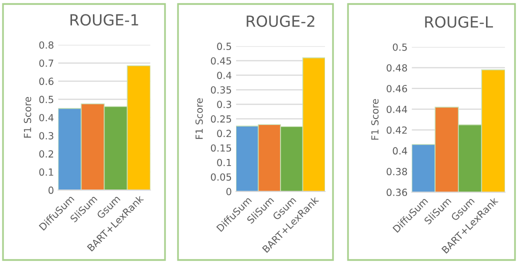 The image size is (520, 264). Describe the element at coordinates (397, 192) in the screenshot. I see `y-tick-label: 0.36` at that location.